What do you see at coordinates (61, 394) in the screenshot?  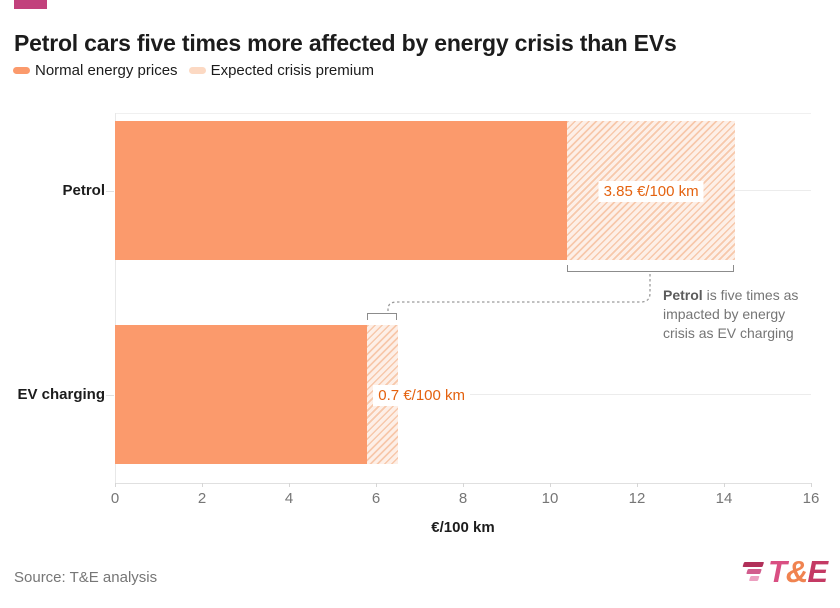 I see `category-label-ev-charging: EV charging` at bounding box center [61, 394].